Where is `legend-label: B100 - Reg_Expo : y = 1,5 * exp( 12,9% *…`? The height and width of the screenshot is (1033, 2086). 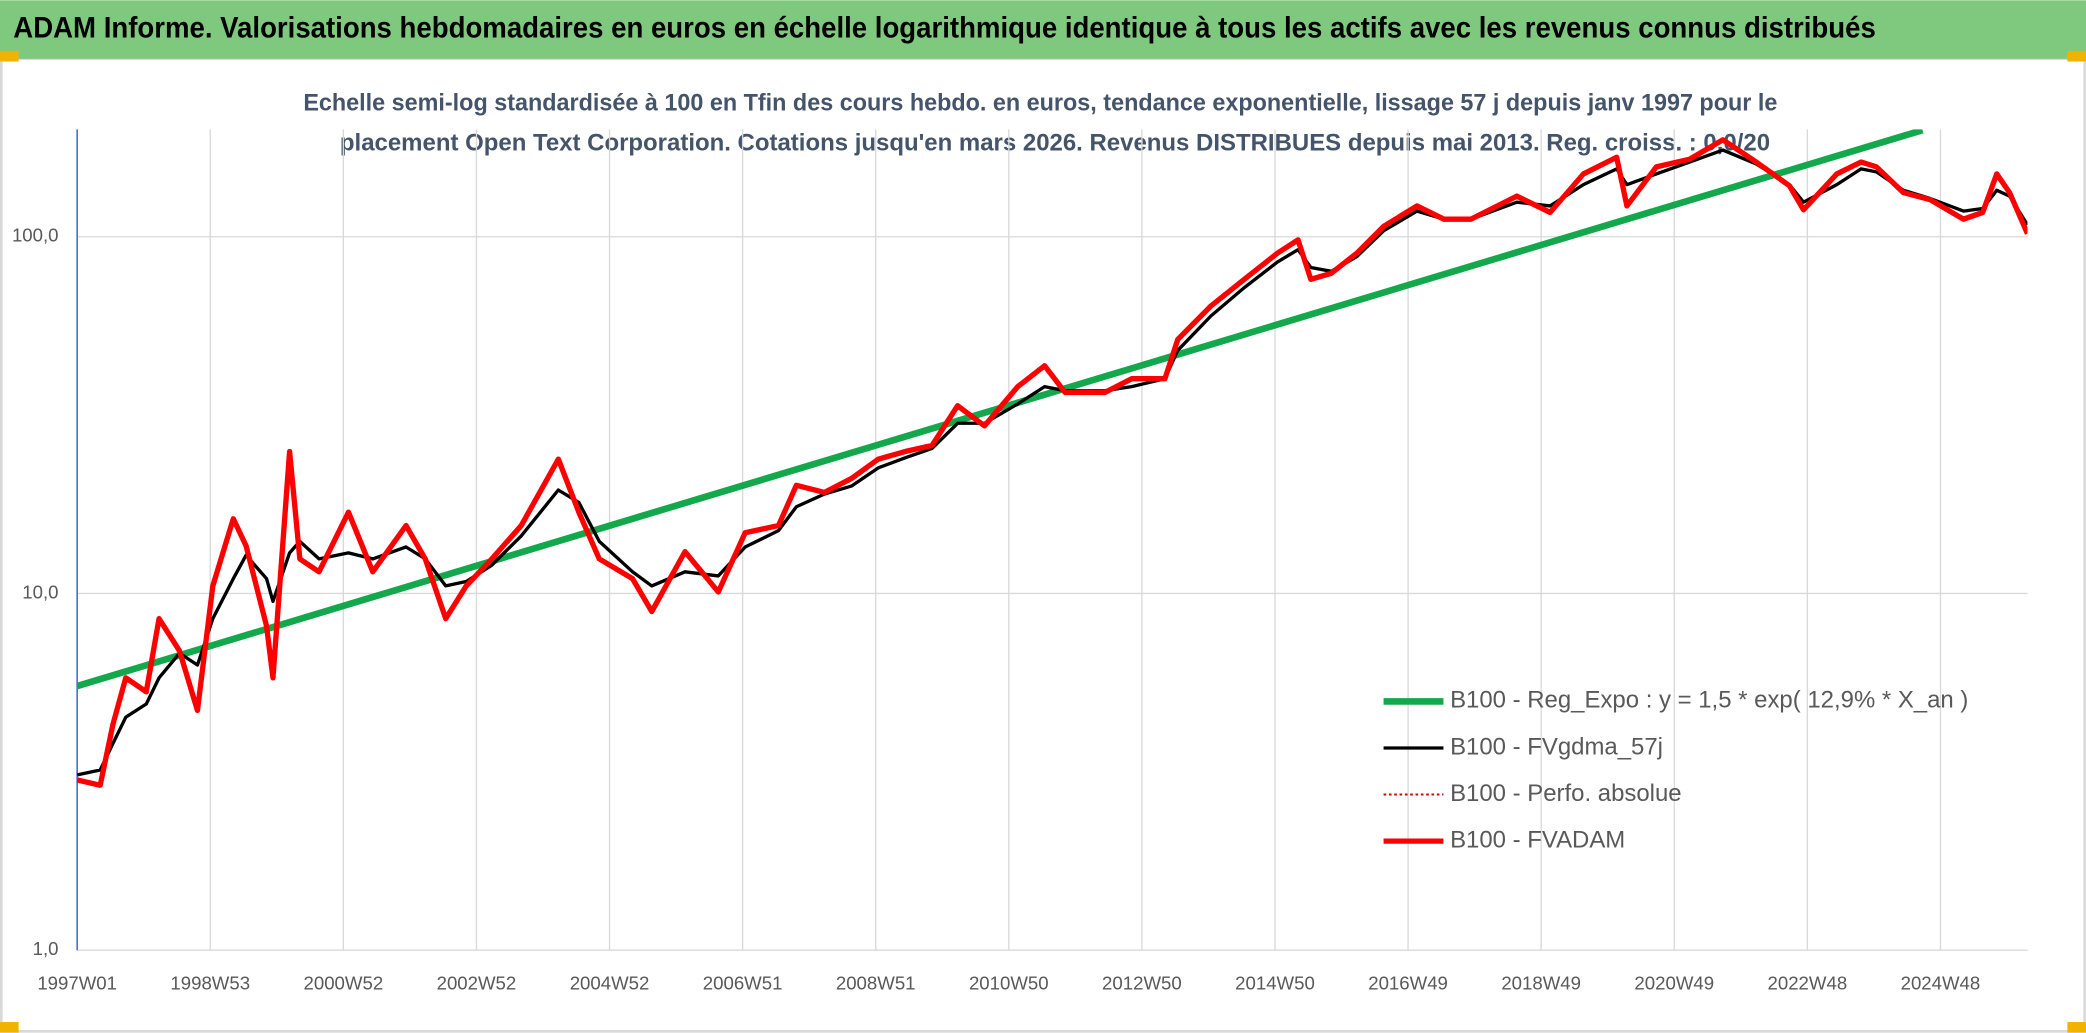 legend-label: B100 - Reg_Expo : y = 1,5 * exp( 12,9% *… is located at coordinates (1709, 700).